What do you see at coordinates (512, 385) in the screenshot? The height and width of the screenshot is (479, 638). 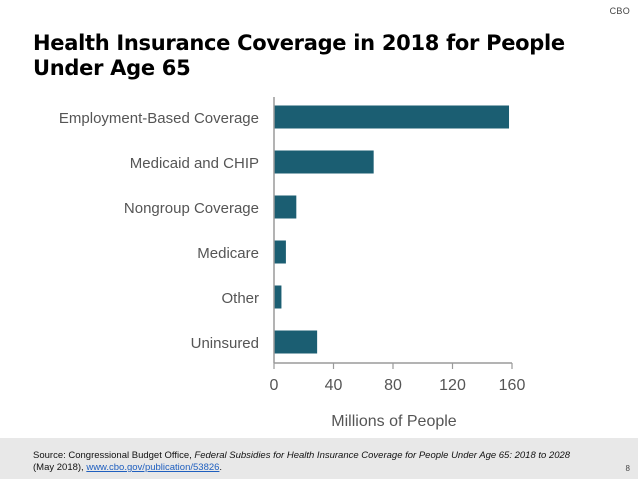 I see `x-tick-label-160: 160` at bounding box center [512, 385].